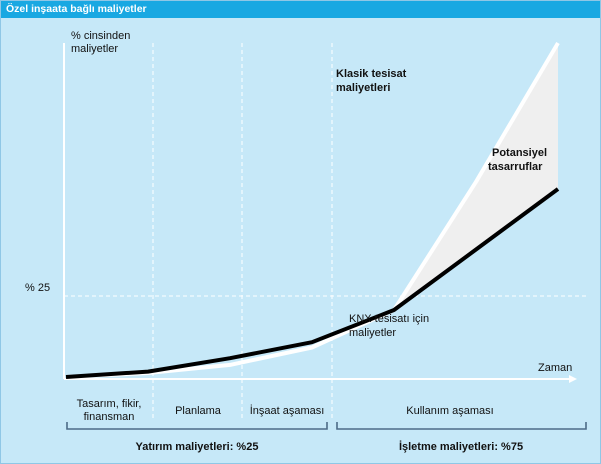  I want to click on classic-annotation-line-2: maliyetleri, so click(363, 88).